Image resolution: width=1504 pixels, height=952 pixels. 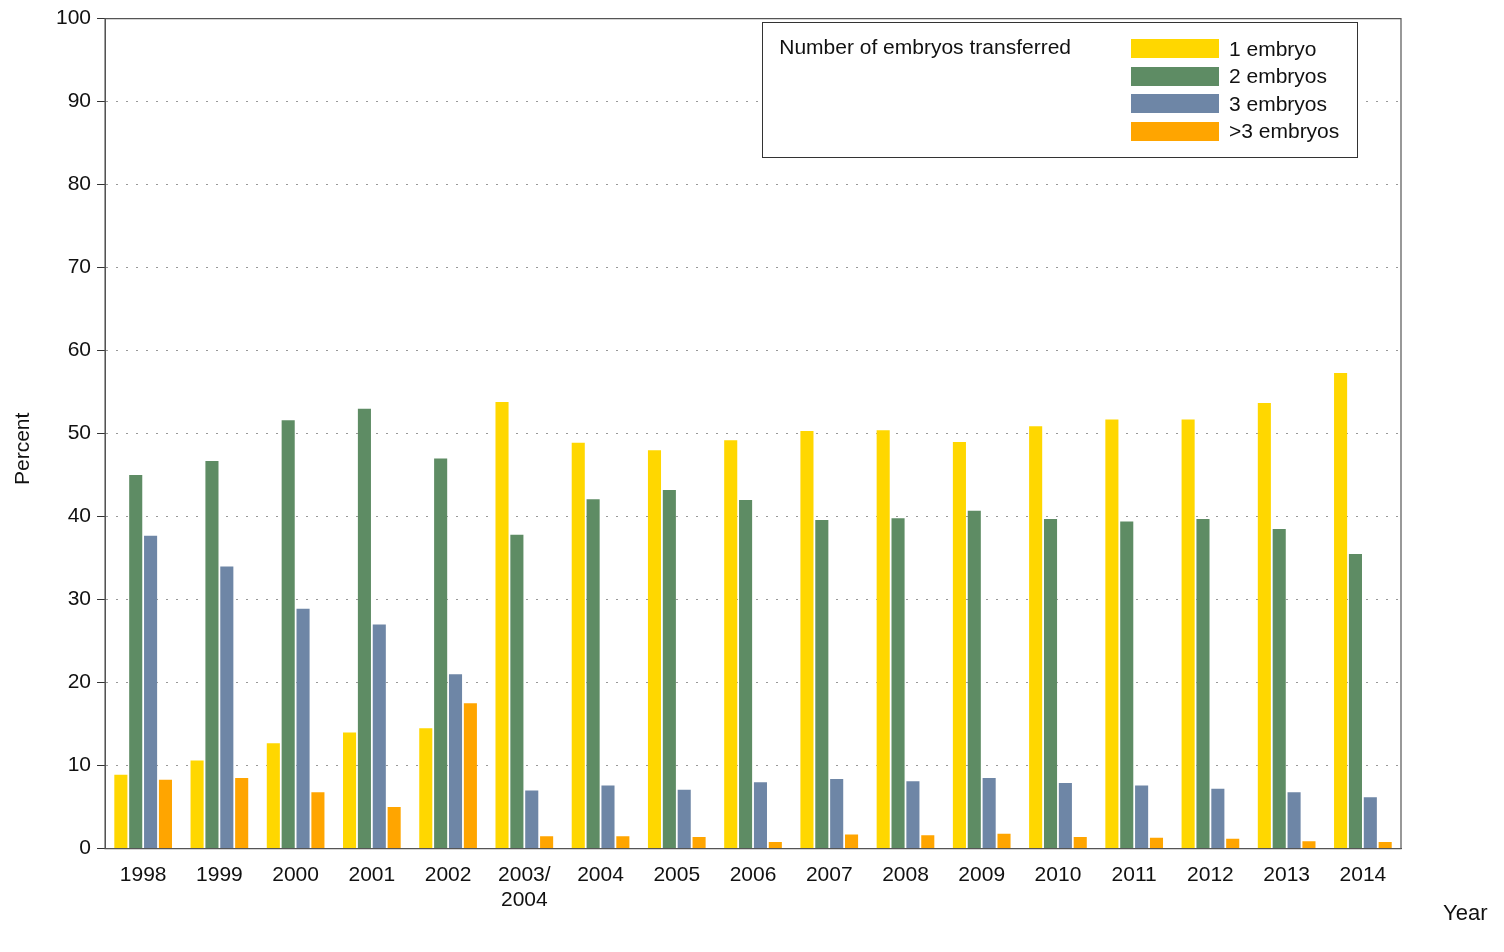 What do you see at coordinates (1273, 48) in the screenshot?
I see `legend-label: 1 embryo` at bounding box center [1273, 48].